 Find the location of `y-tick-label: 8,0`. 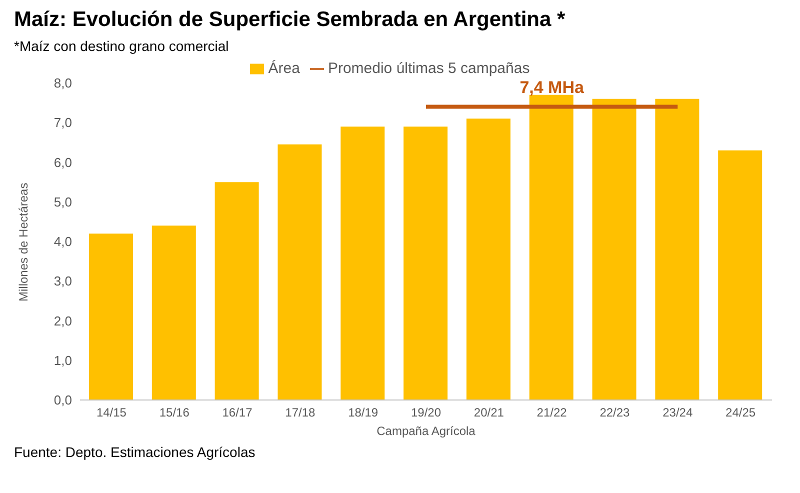

y-tick-label: 8,0 is located at coordinates (63, 83).